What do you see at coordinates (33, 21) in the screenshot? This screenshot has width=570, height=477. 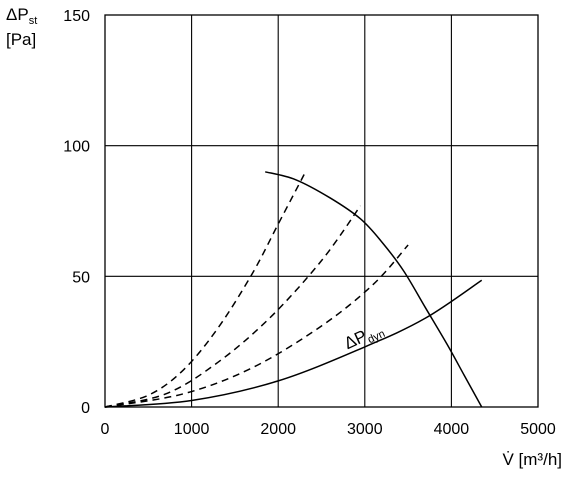 I see `y-axis-label-sub: st` at bounding box center [33, 21].